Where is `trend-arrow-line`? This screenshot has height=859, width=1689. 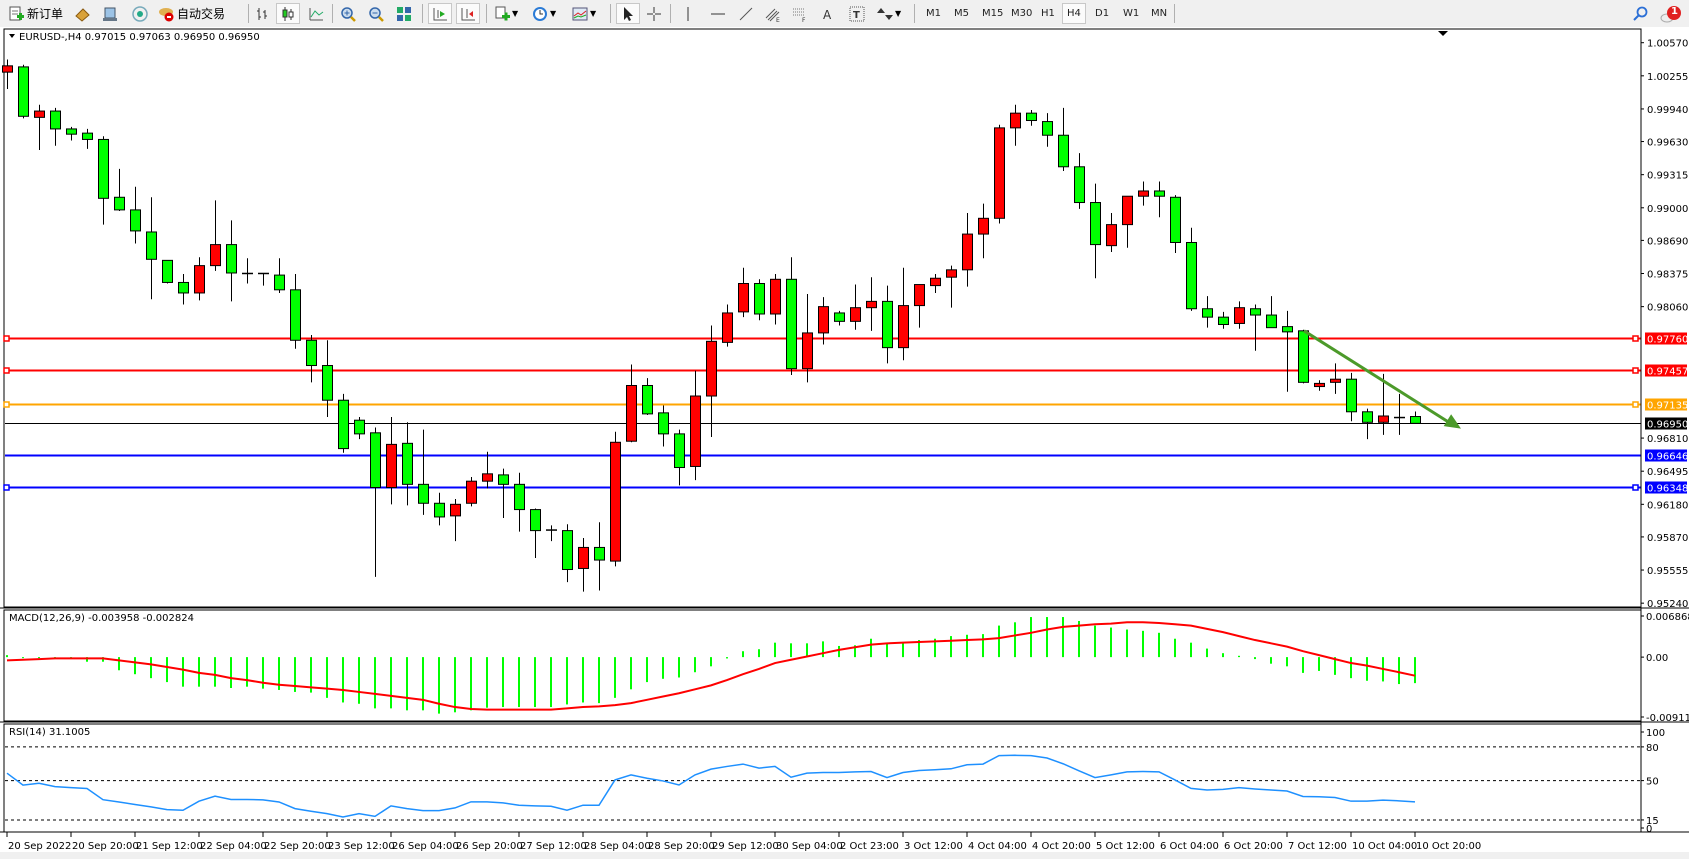
trend-arrow-line is located at coordinates (1377, 377).